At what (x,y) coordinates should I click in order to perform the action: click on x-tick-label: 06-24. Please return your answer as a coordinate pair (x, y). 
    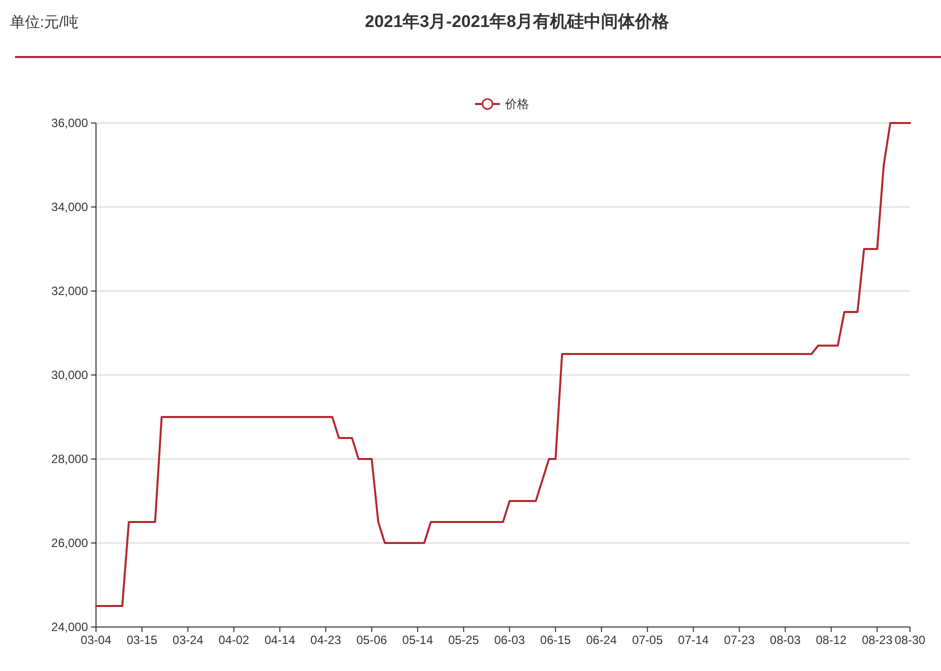
    Looking at the image, I should click on (602, 640).